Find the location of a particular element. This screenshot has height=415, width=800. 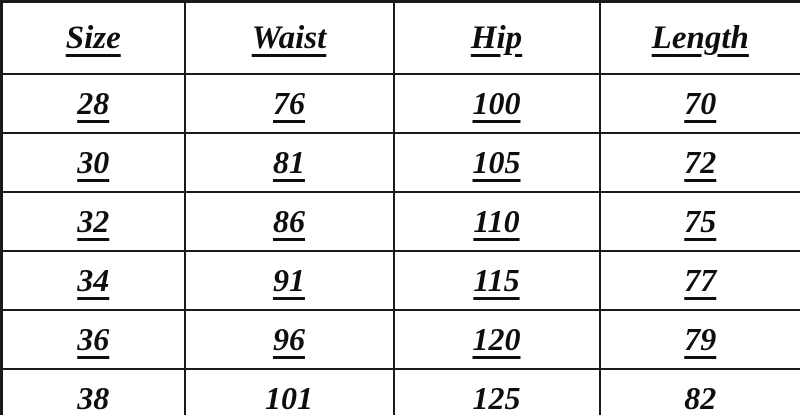

cell-size: 32 is located at coordinates (93, 221).